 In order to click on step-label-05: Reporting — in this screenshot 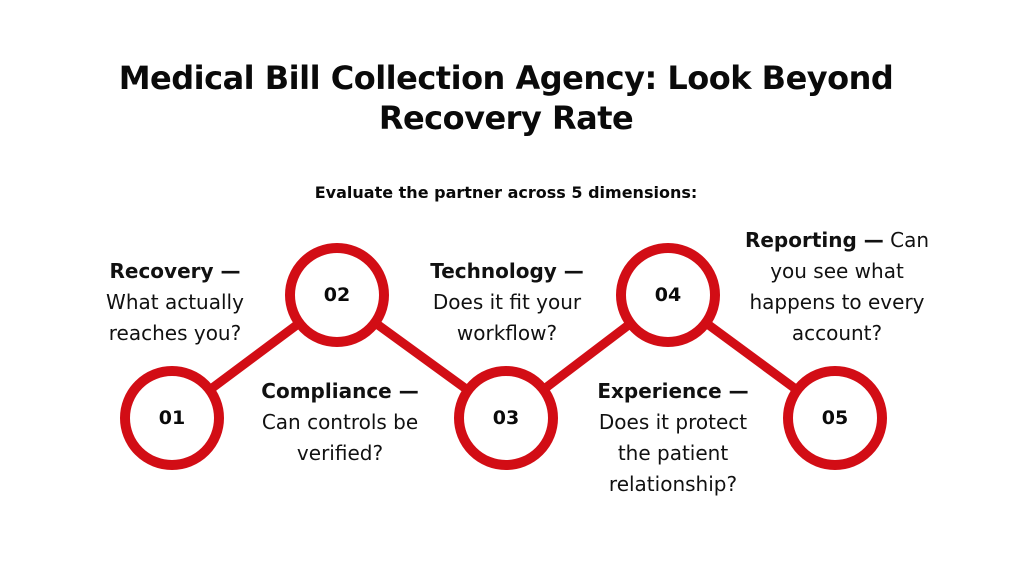, I will do `click(814, 240)`.